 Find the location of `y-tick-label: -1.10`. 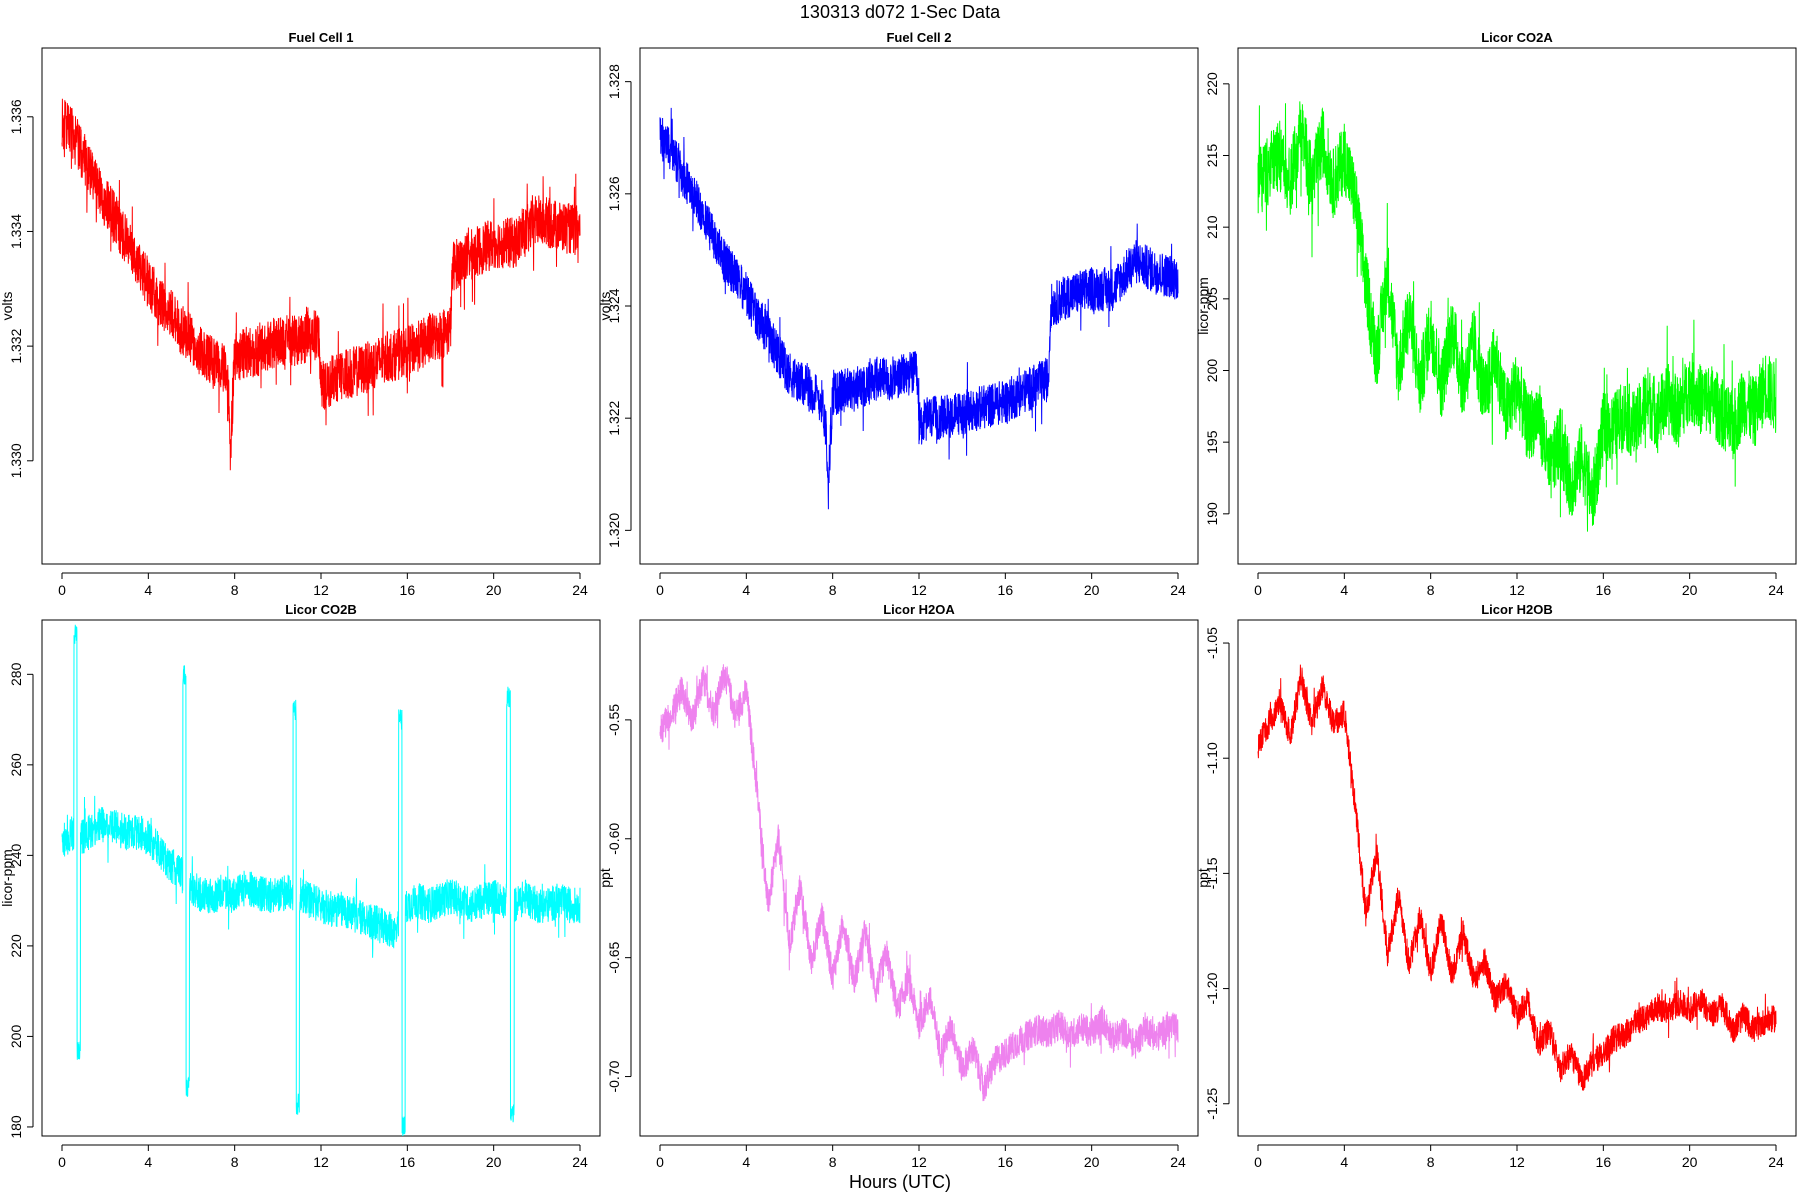

y-tick-label: -1.10 is located at coordinates (1212, 758).